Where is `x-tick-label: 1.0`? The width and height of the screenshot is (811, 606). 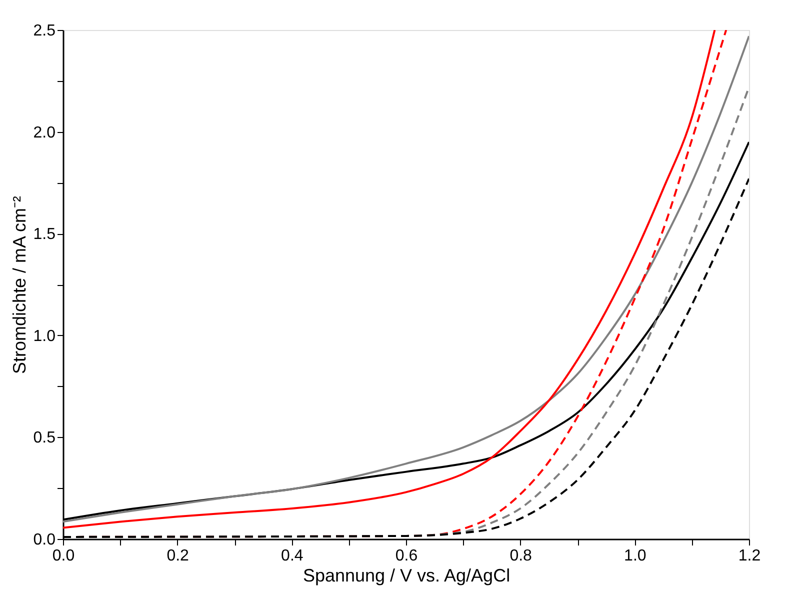
x-tick-label: 1.0 is located at coordinates (635, 556).